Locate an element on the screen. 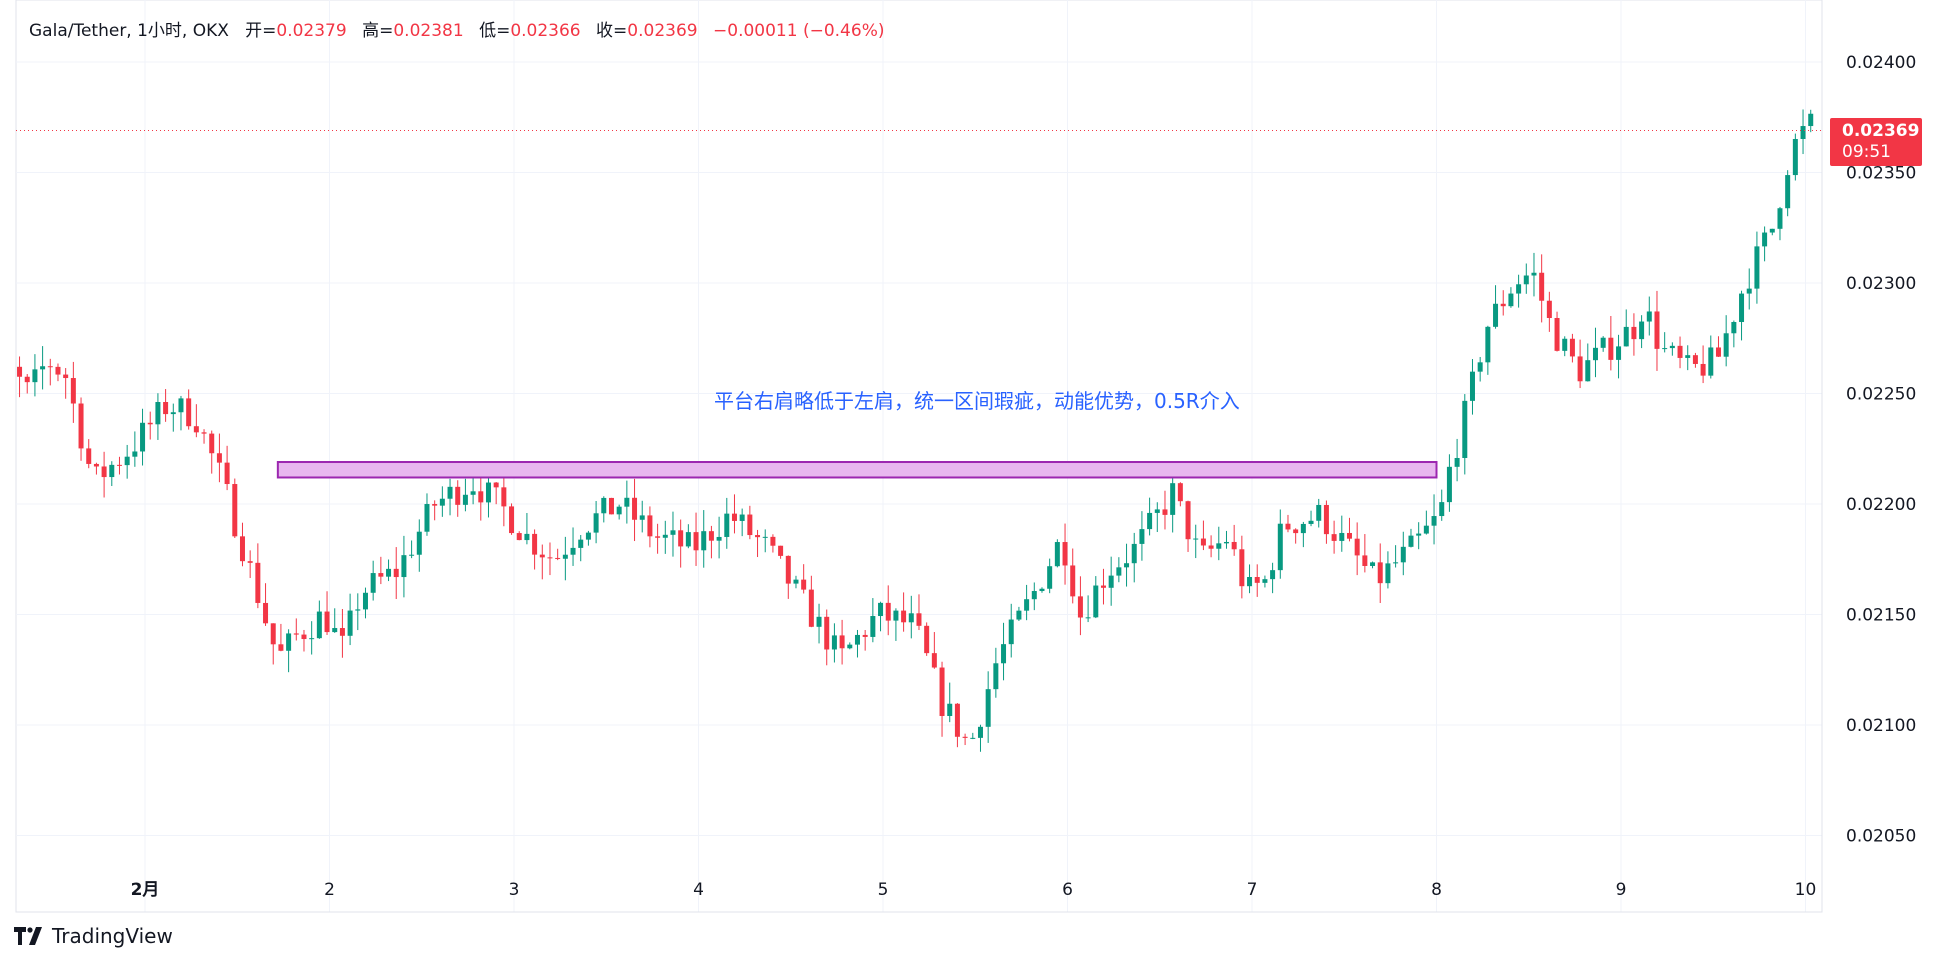 The height and width of the screenshot is (965, 1942). price-tick-label: 0.02150 is located at coordinates (1881, 616).